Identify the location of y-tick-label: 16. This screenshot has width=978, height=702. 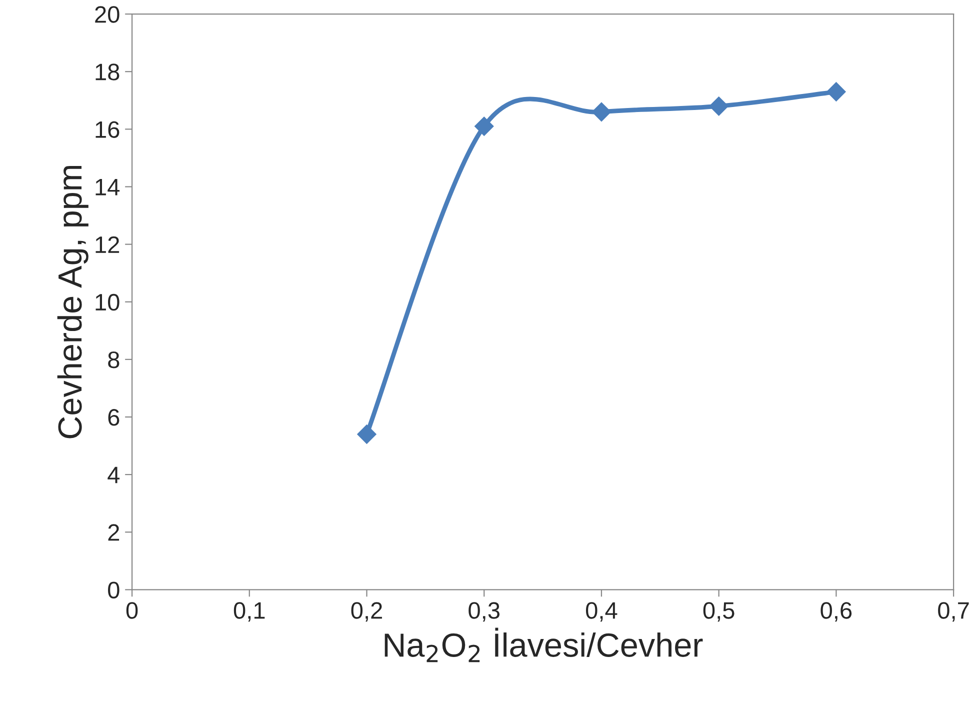
(108, 129).